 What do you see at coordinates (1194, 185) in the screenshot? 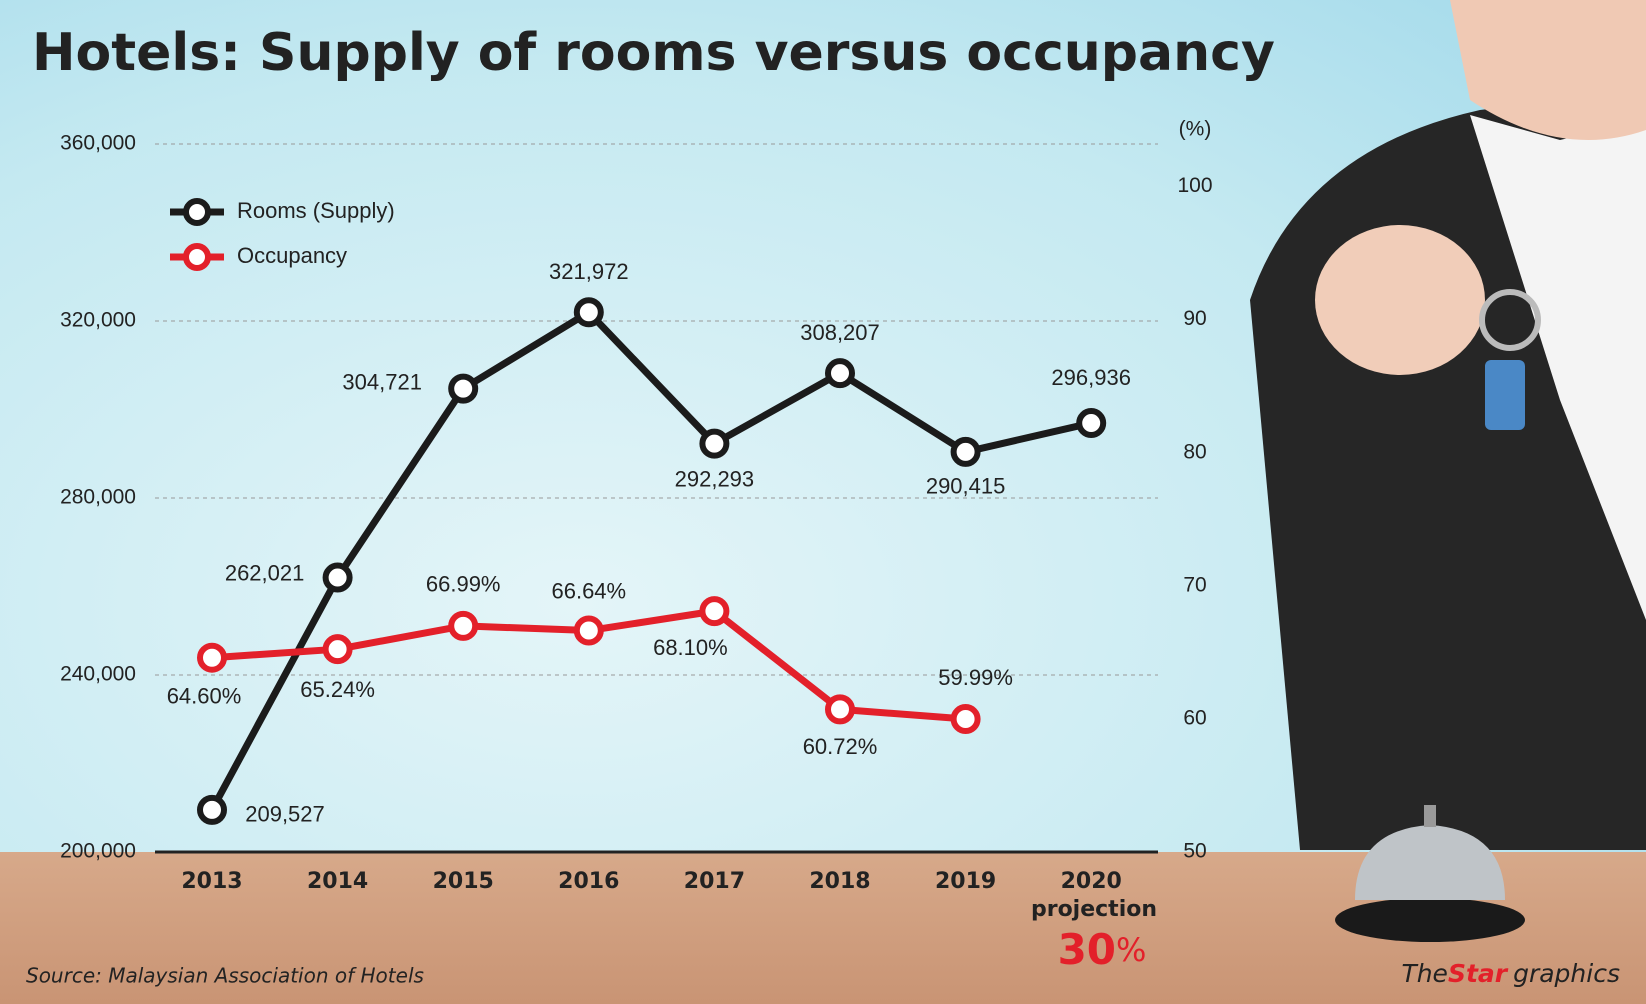
I see `y2-tick-label: 100` at bounding box center [1194, 185].